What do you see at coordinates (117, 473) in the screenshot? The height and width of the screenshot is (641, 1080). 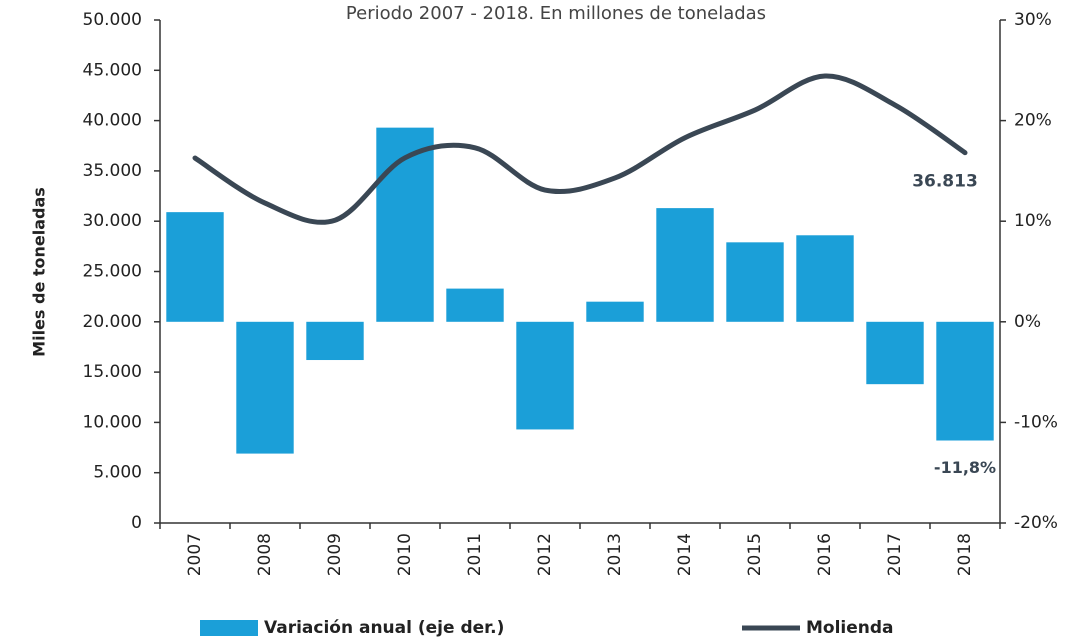 I see `y-tick-label: 5.000` at bounding box center [117, 473].